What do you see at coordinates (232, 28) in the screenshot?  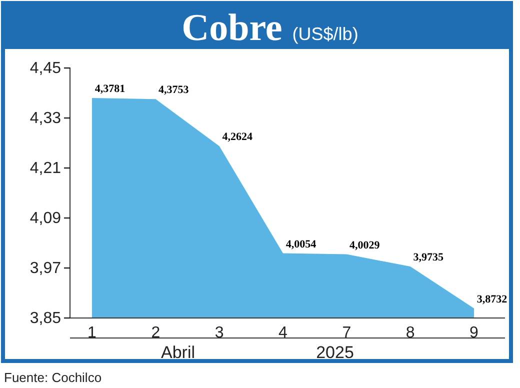 I see `chart-title: Cobre` at bounding box center [232, 28].